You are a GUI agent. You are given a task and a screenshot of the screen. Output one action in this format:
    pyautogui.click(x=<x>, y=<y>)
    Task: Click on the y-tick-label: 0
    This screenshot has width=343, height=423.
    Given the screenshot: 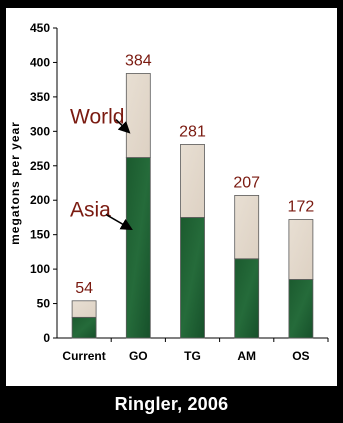 What is the action you would take?
    pyautogui.click(x=46, y=338)
    